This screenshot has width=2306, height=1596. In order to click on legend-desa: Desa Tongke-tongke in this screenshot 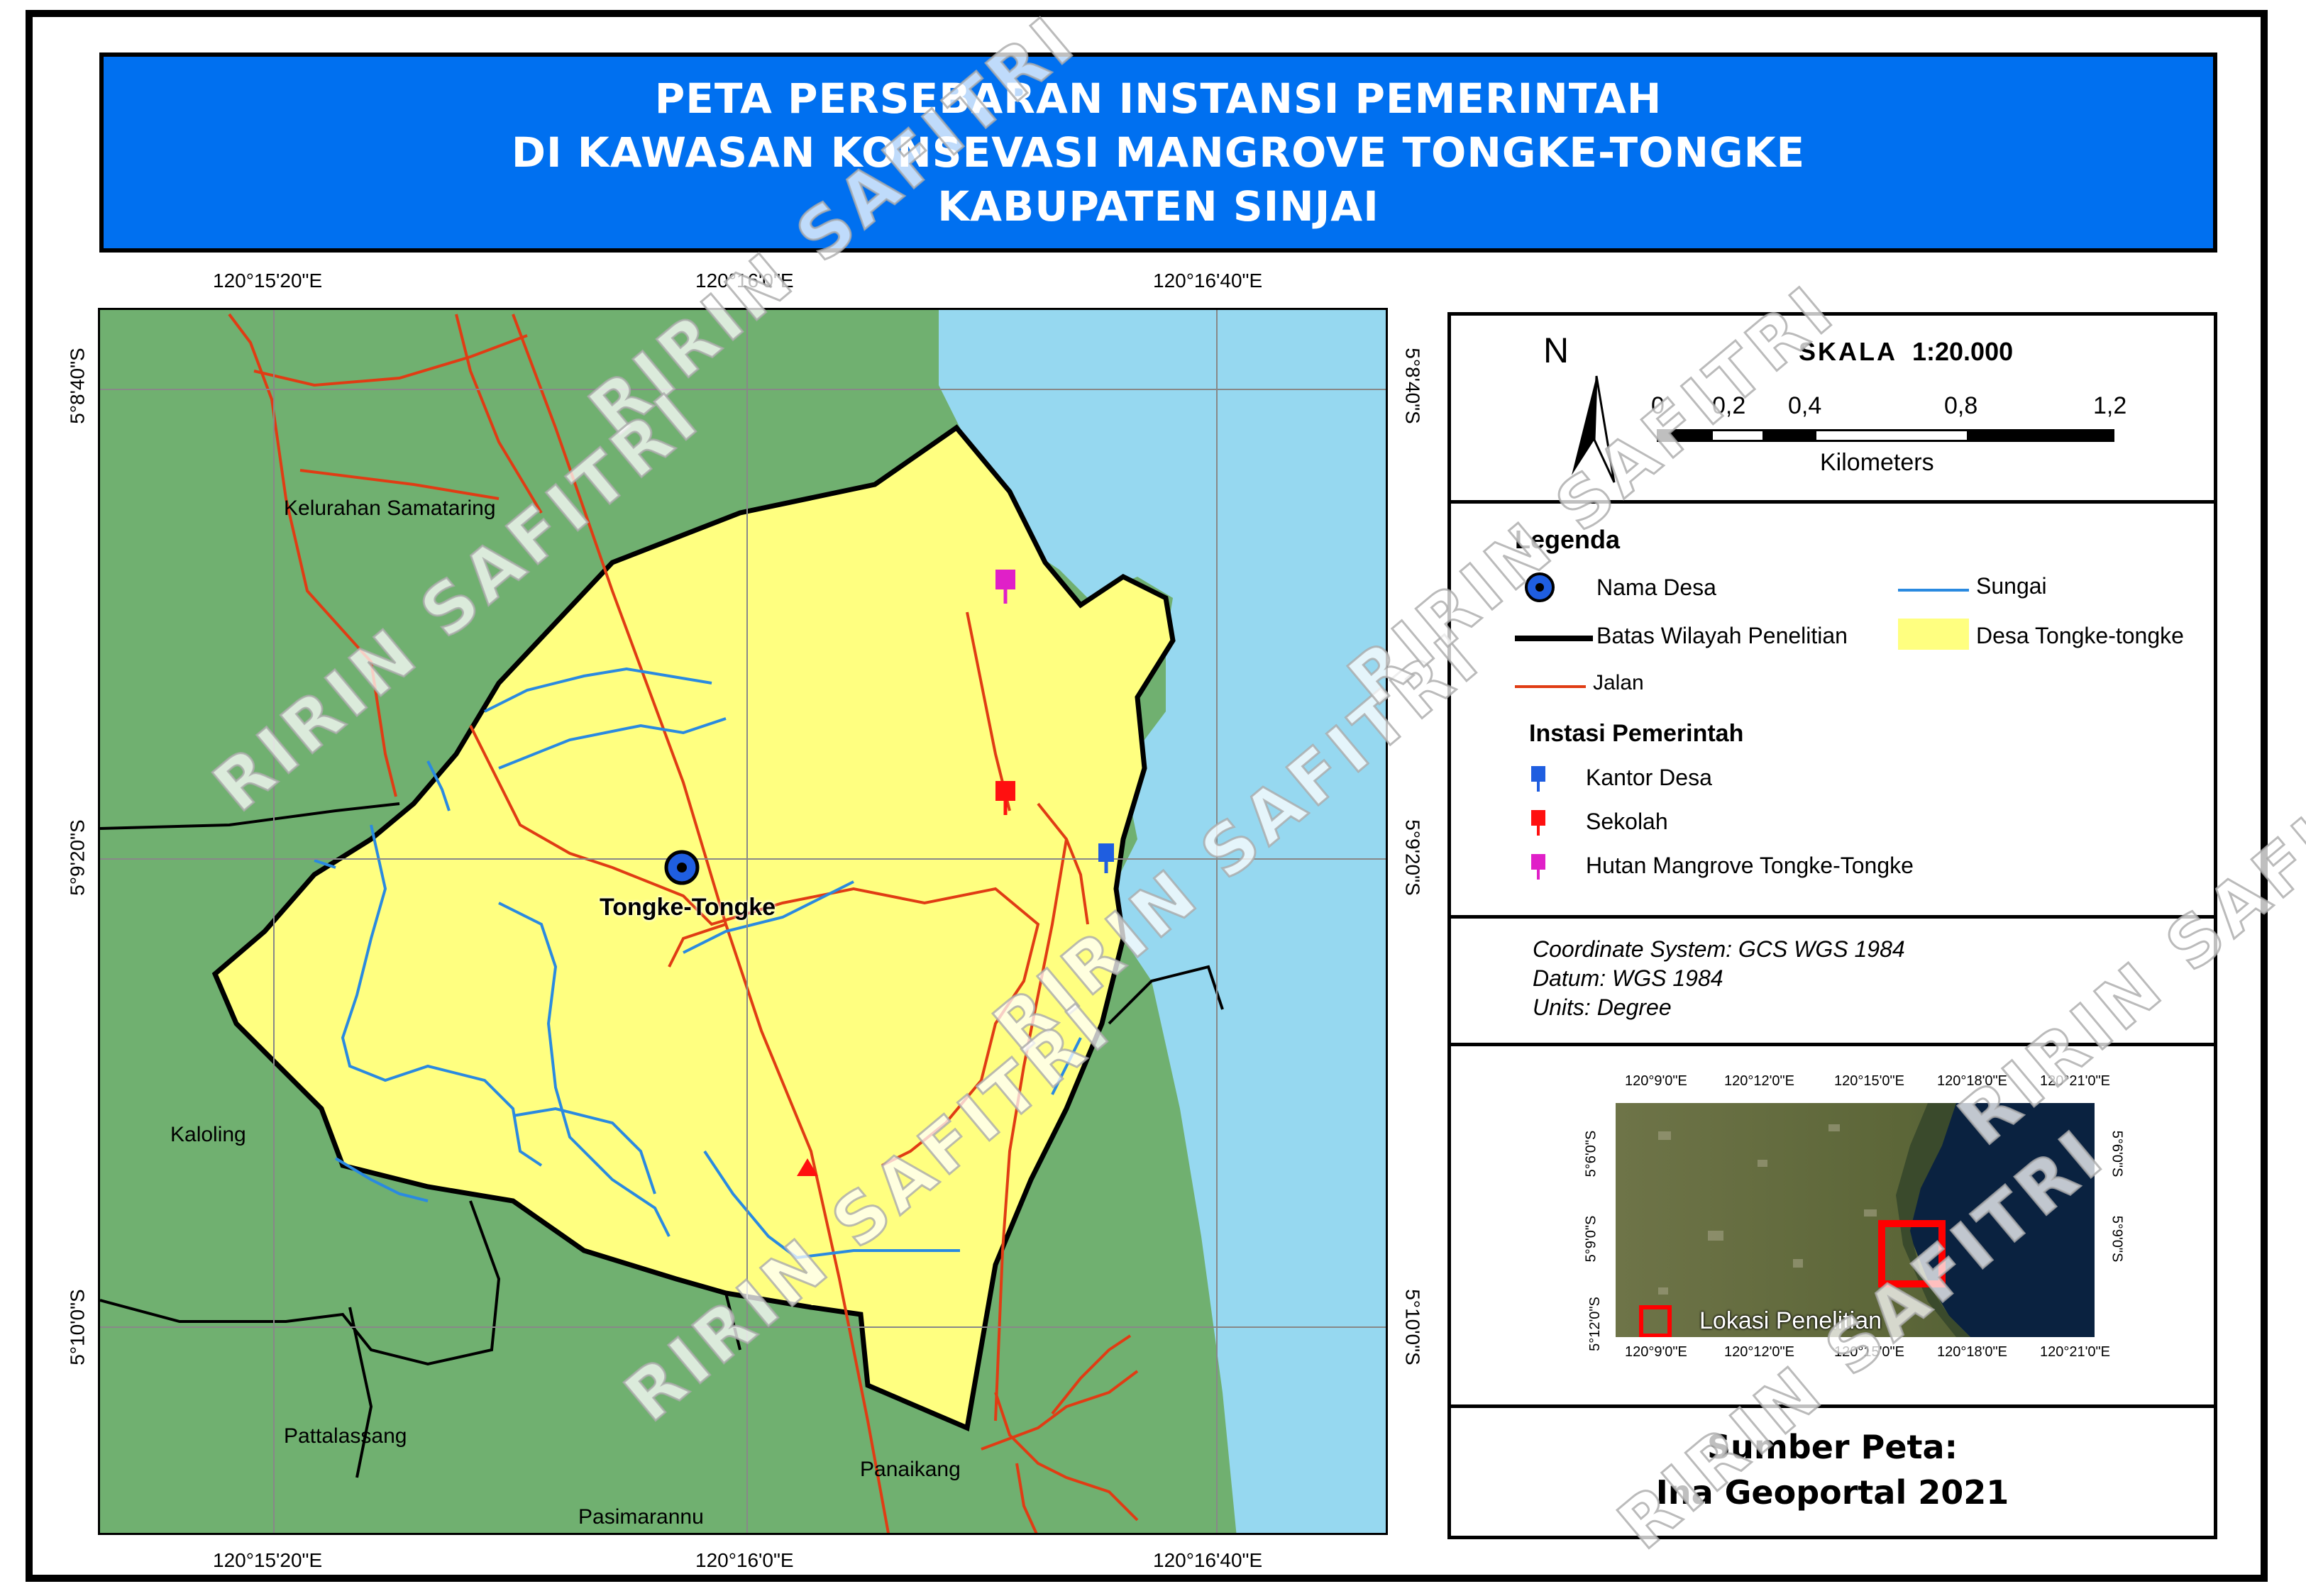, I will do `click(2080, 636)`.